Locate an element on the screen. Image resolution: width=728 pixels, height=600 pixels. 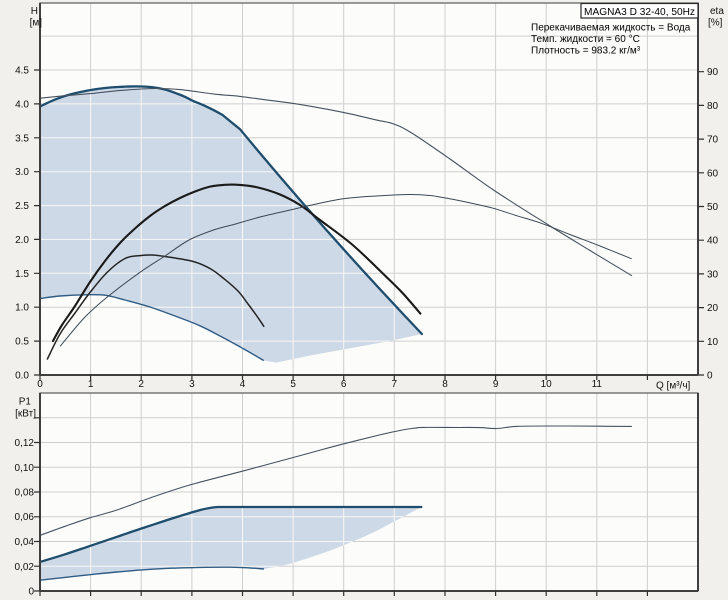
svg-text: 9 is located at coordinates (496, 384).